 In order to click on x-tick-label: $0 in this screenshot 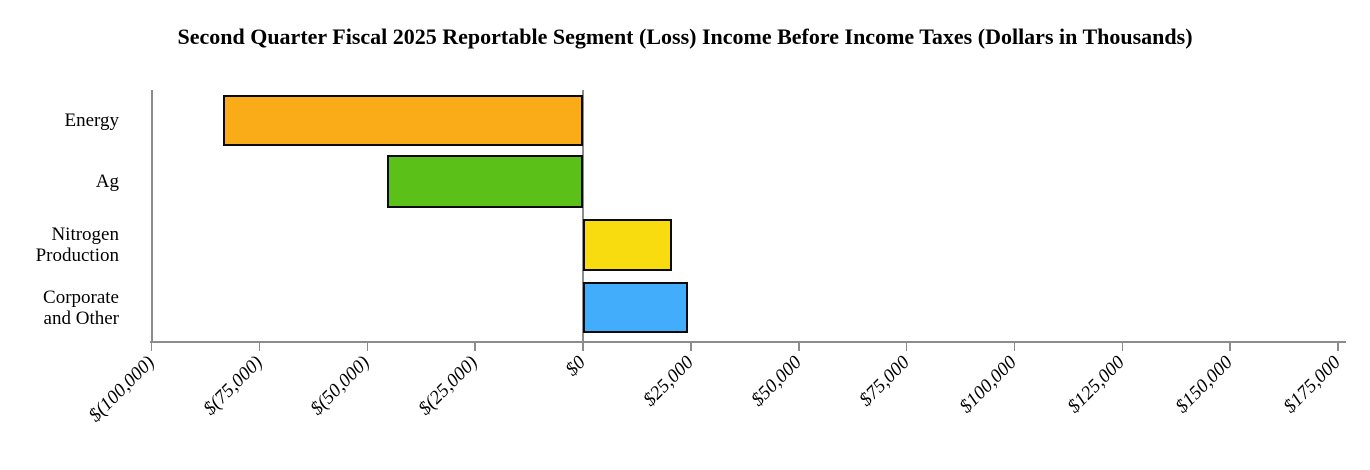, I will do `click(575, 366)`.